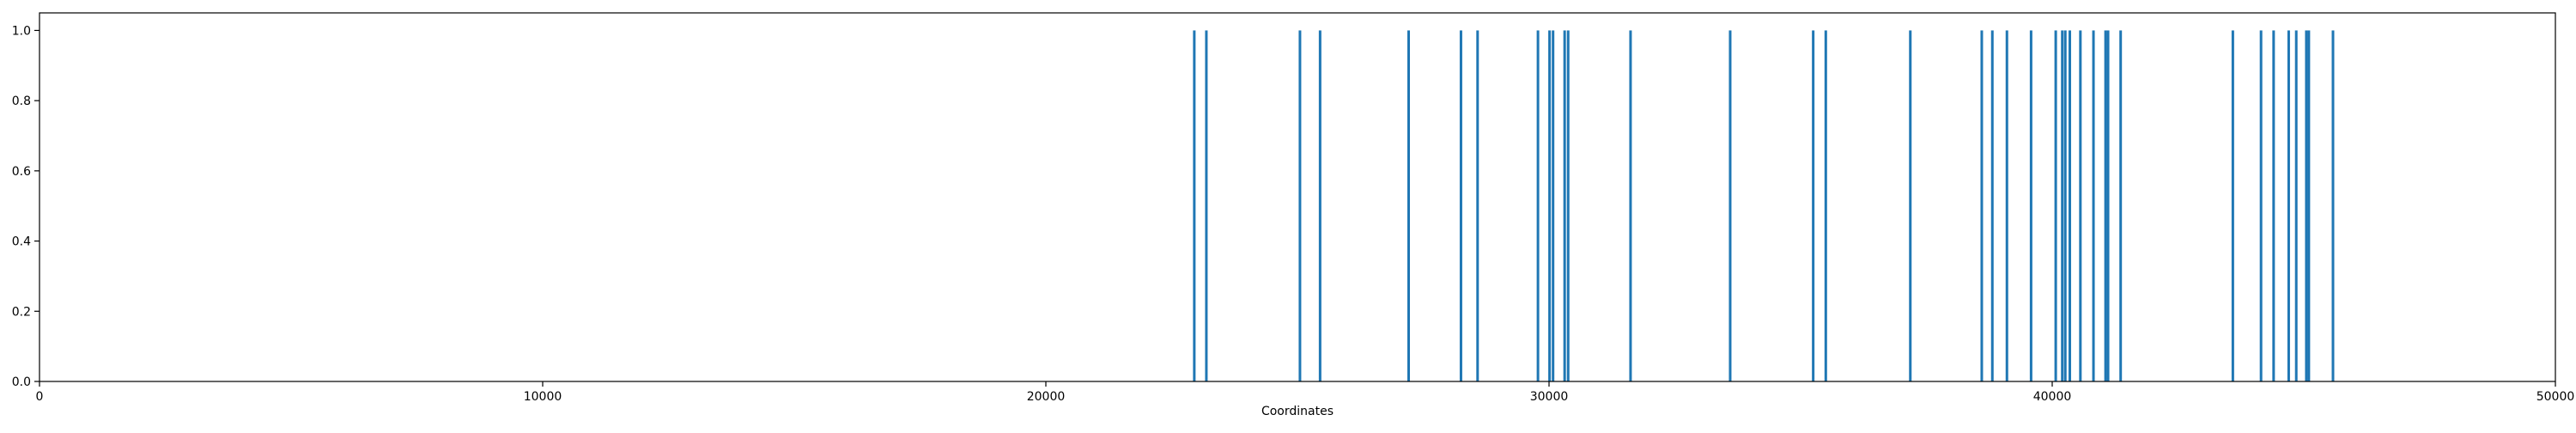 The width and height of the screenshot is (2576, 433). What do you see at coordinates (21, 101) in the screenshot?
I see `y-tick-label: 0.8` at bounding box center [21, 101].